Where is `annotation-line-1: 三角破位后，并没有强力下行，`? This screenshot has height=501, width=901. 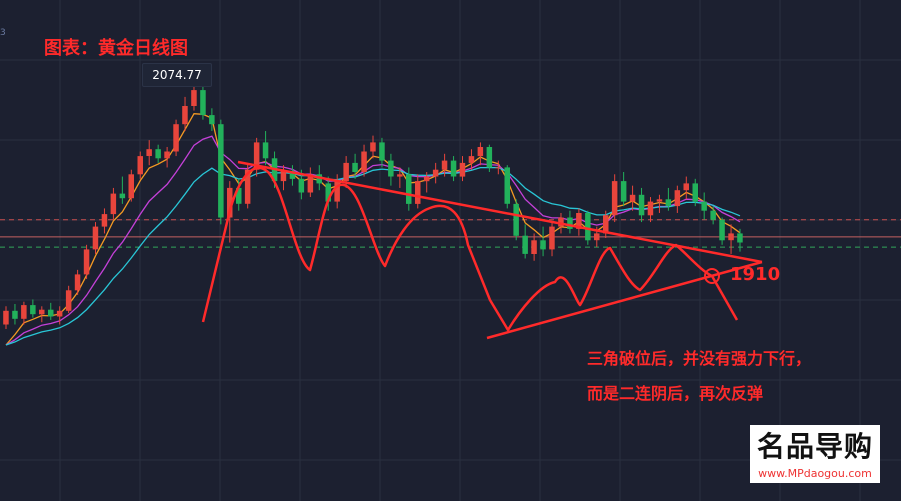
annotation-line-1: 三角破位后，并没有强力下行， is located at coordinates (699, 358).